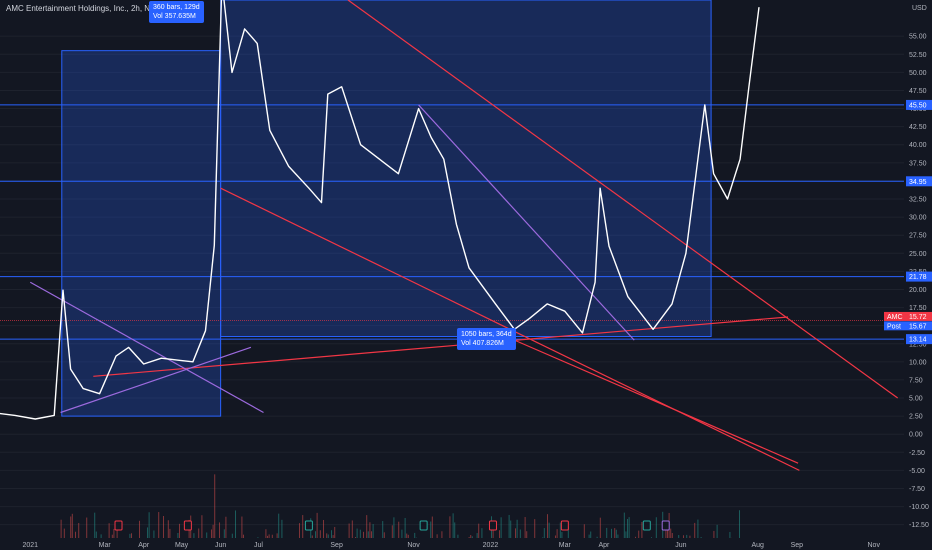 The height and width of the screenshot is (550, 932). Describe the element at coordinates (918, 182) in the screenshot. I see `price-label-text: 34.95` at that location.